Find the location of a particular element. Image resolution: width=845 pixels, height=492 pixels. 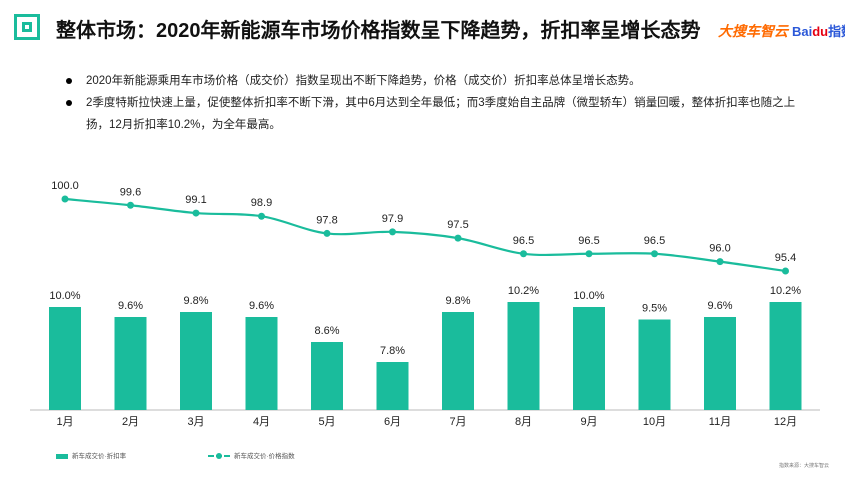

line-data-label: 99.6 is located at coordinates (130, 192).